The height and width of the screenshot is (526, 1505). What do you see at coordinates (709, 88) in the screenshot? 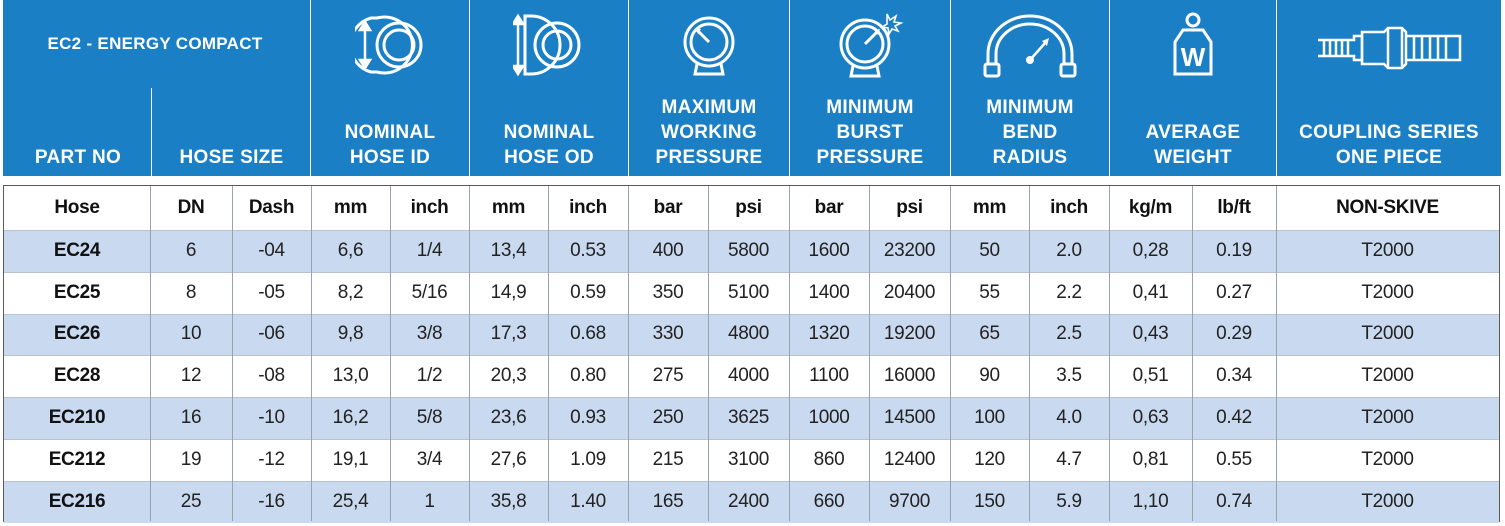
I see `header-working-pressure: MAXIMUM WORKING PRESSURE` at bounding box center [709, 88].